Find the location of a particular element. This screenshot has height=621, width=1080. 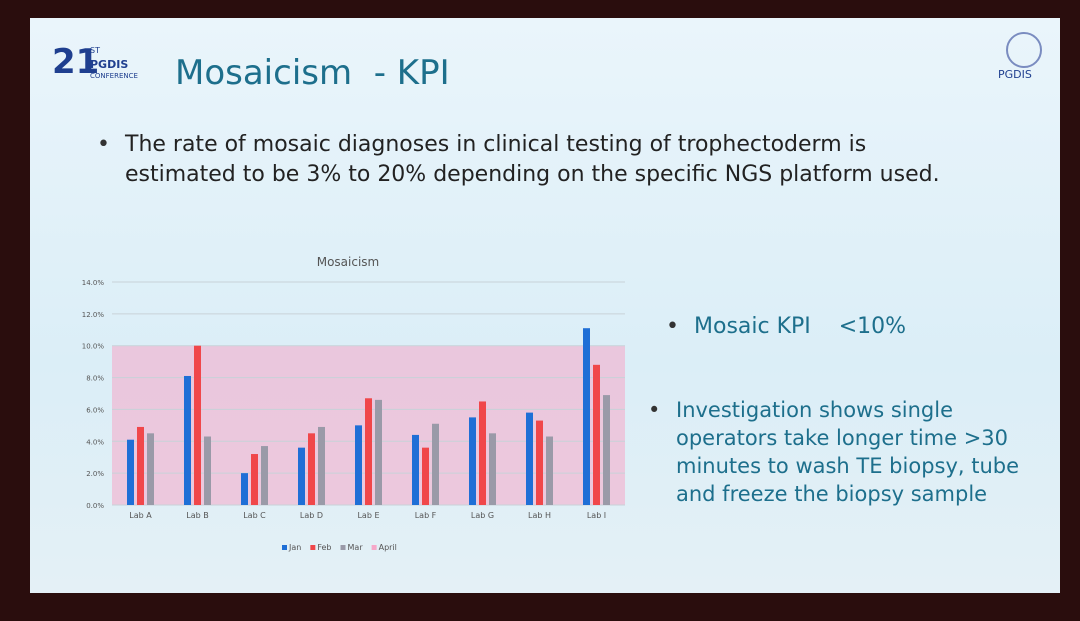

legend-label: April is located at coordinates (388, 547).